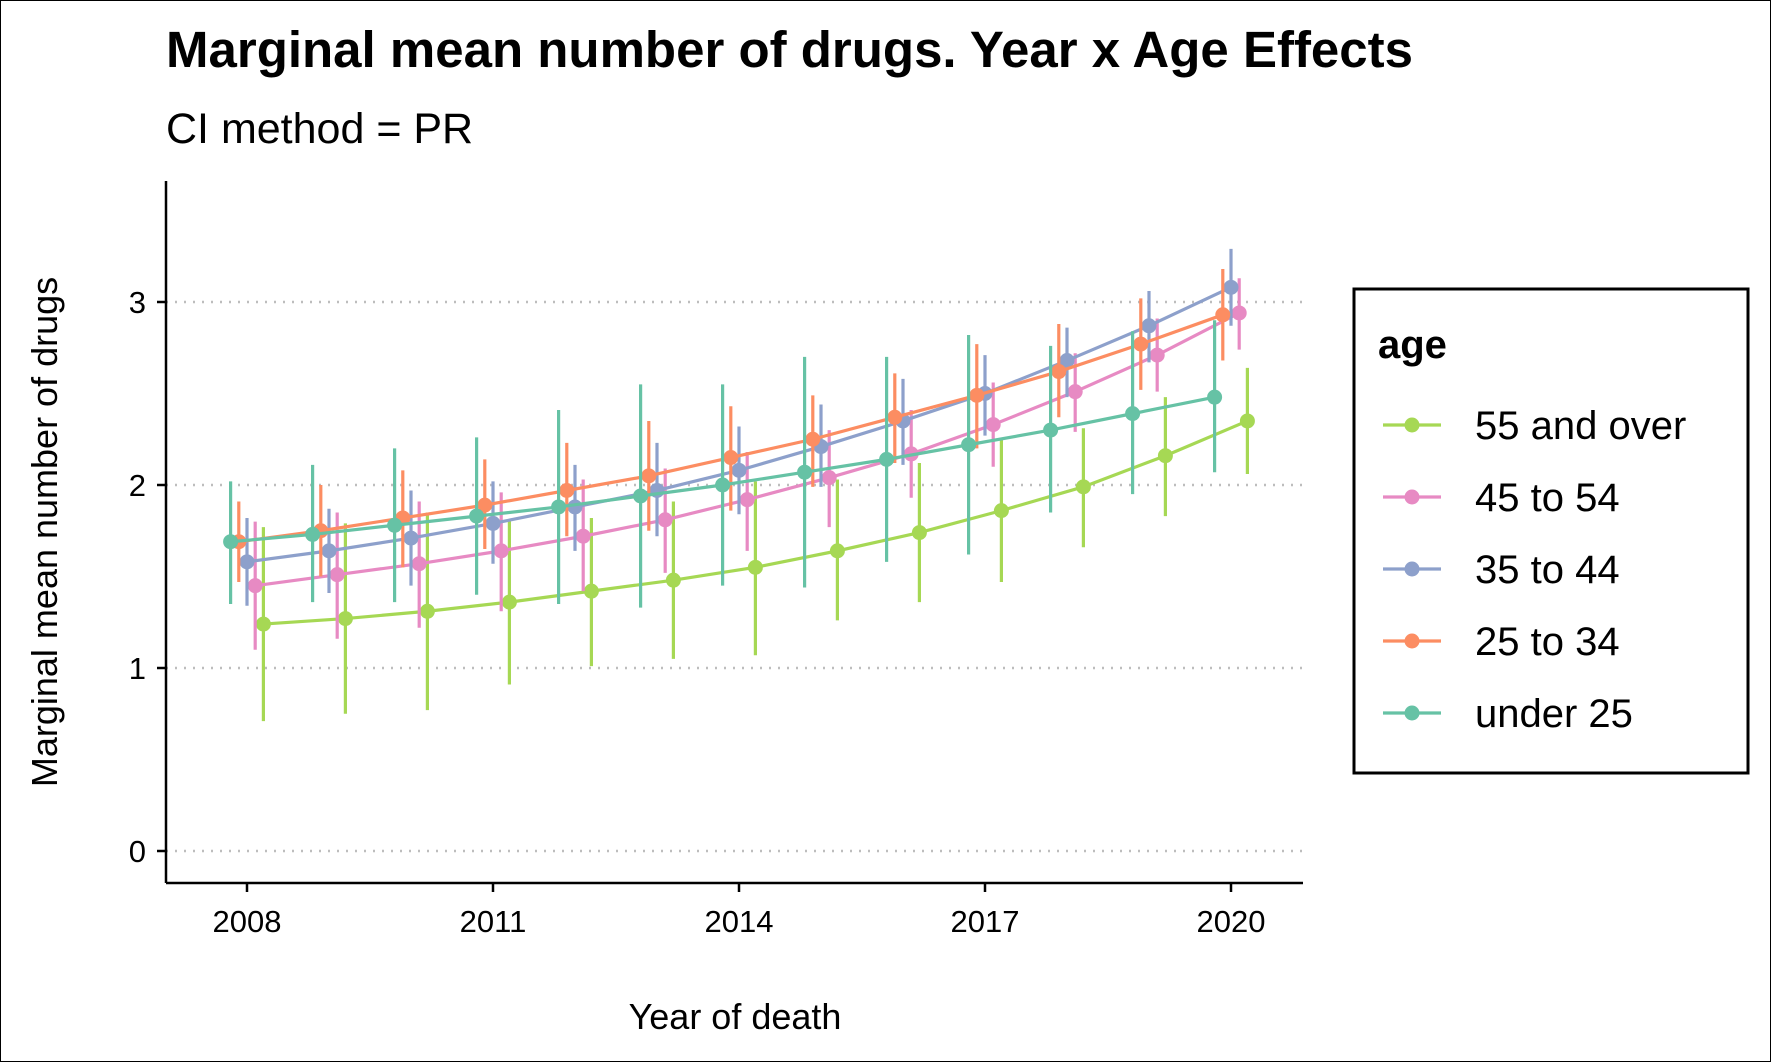 The width and height of the screenshot is (1771, 1063). I want to click on y-axis-label: Marginal mean number of drugs, so click(44, 532).